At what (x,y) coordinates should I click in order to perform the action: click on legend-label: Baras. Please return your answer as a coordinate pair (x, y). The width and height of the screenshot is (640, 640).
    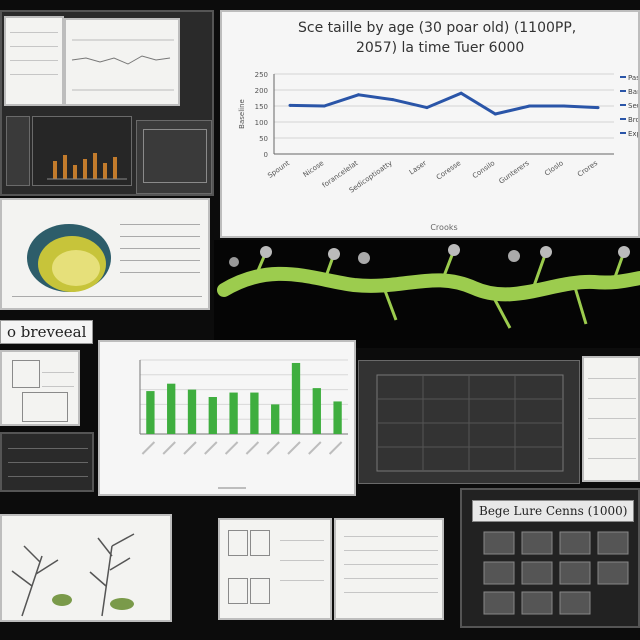
    Looking at the image, I should click on (634, 92).